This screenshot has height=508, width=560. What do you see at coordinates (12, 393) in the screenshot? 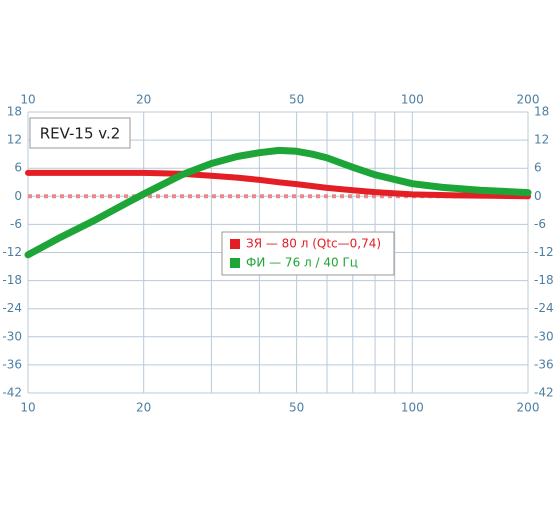
I see `y-tick-label: -42` at bounding box center [12, 393].